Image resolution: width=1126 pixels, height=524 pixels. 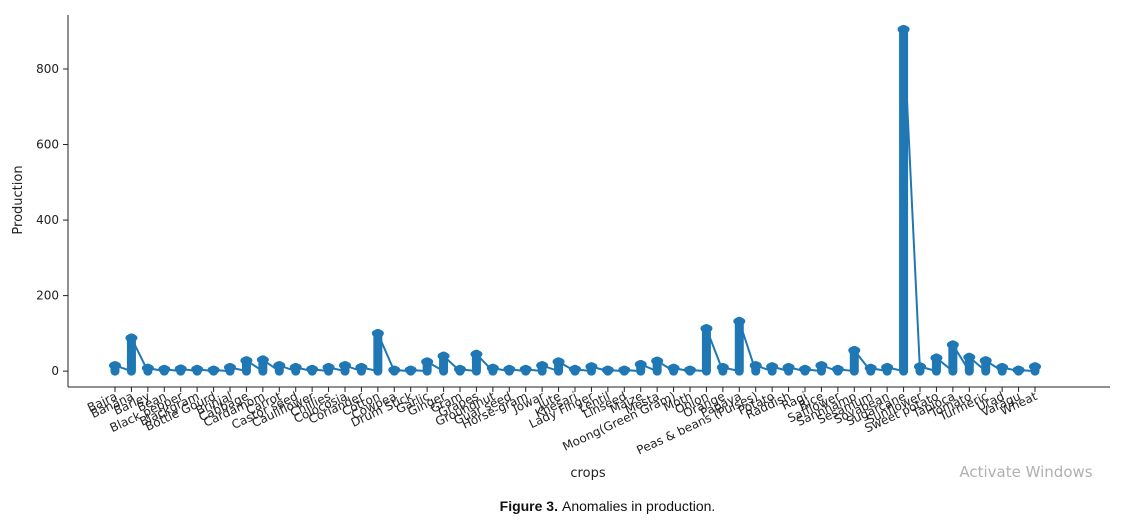 I want to click on y-axis-label: Production, so click(x=18, y=199).